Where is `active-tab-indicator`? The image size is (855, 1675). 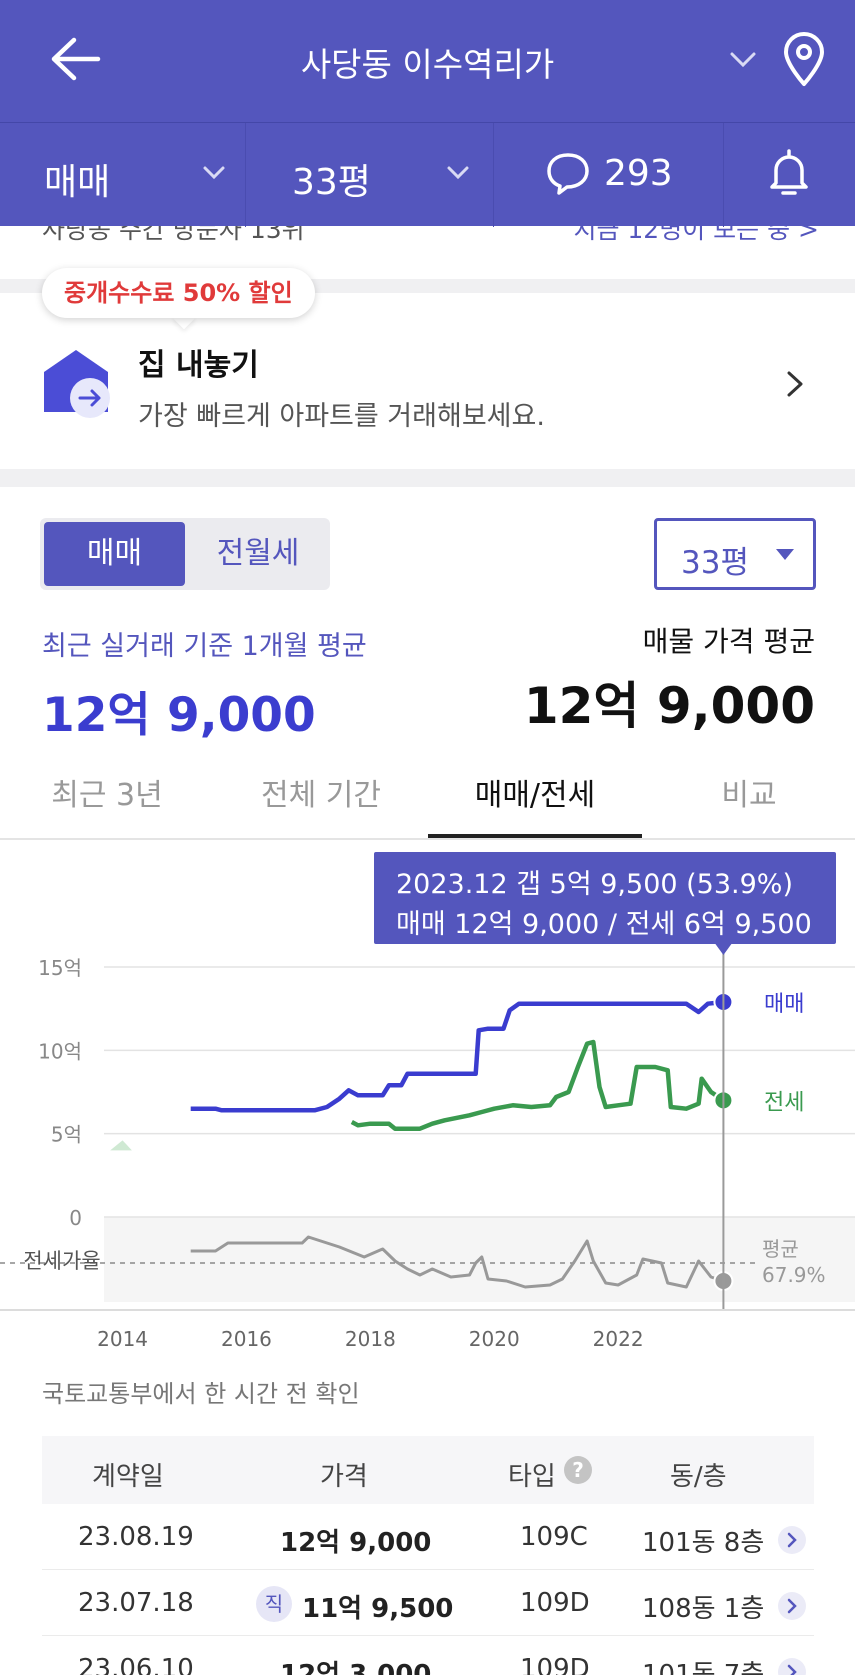
active-tab-indicator is located at coordinates (535, 836).